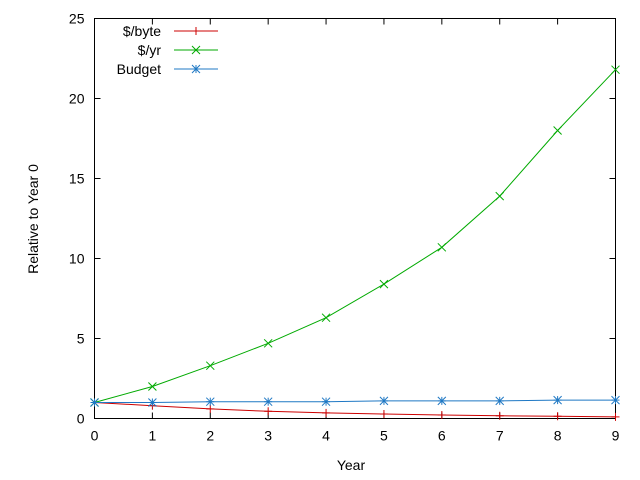 This screenshot has width=640, height=480. I want to click on legend-label-byte: $/byte, so click(142, 31).